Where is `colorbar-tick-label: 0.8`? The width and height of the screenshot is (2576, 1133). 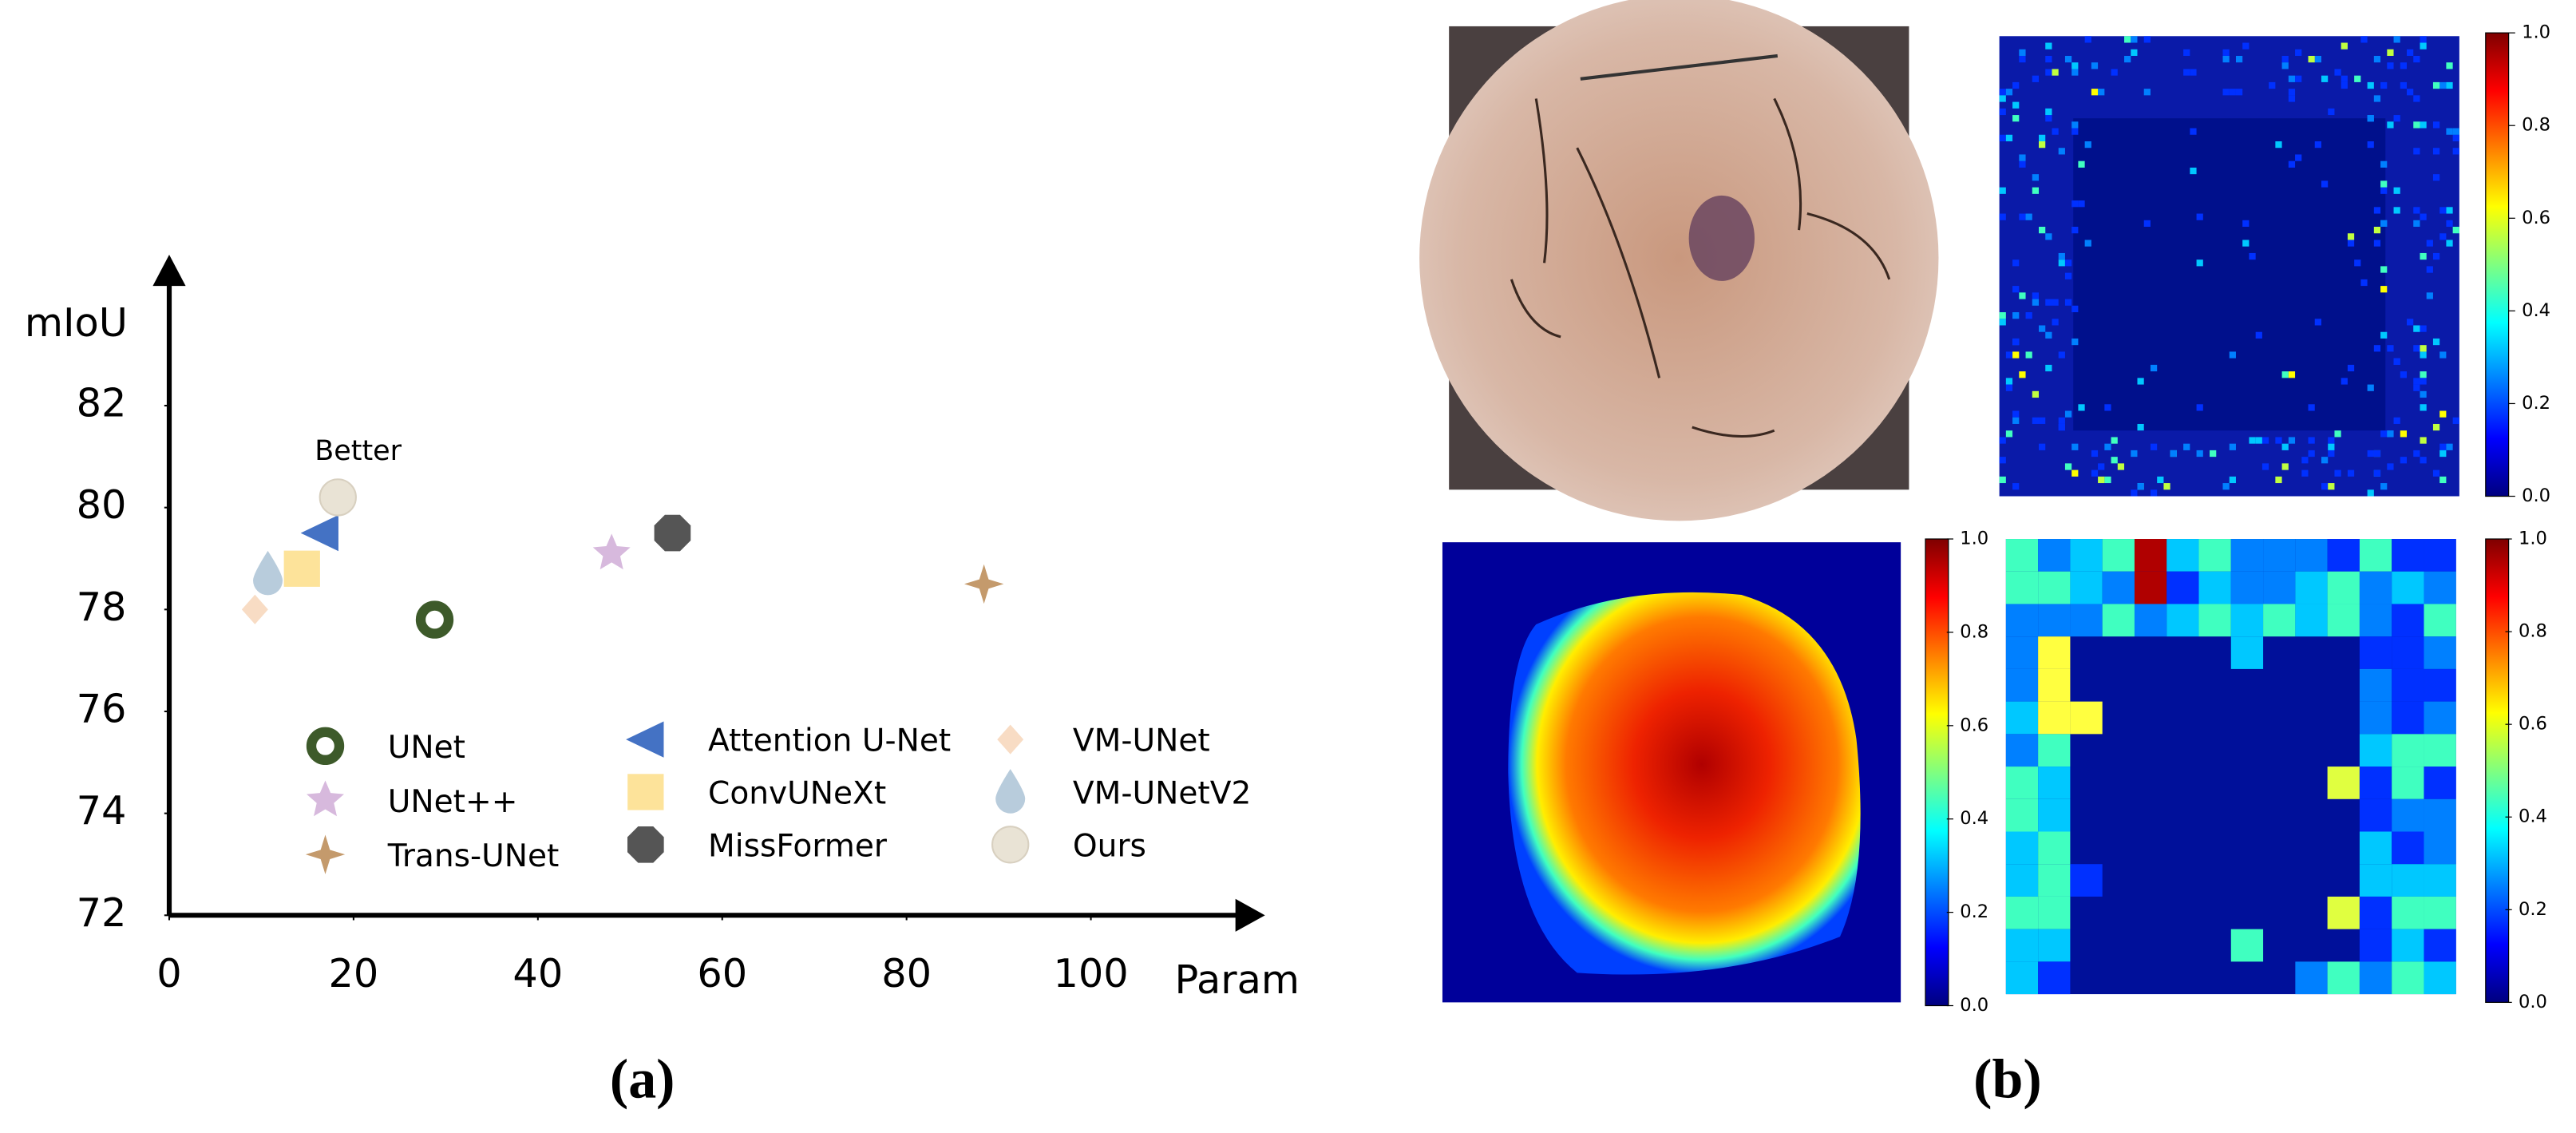 colorbar-tick-label: 0.8 is located at coordinates (1974, 631).